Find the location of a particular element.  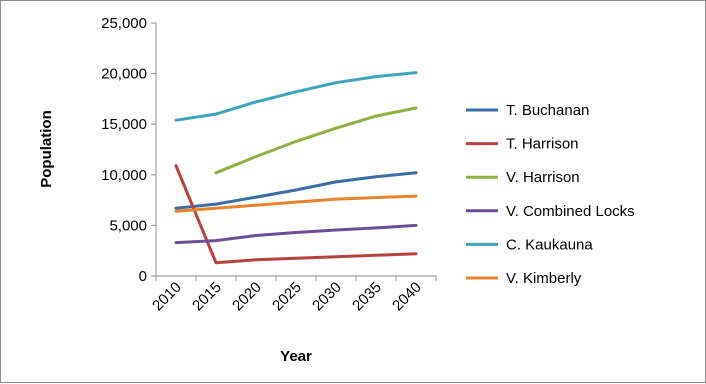

legend-label: V. Harrison is located at coordinates (543, 177).